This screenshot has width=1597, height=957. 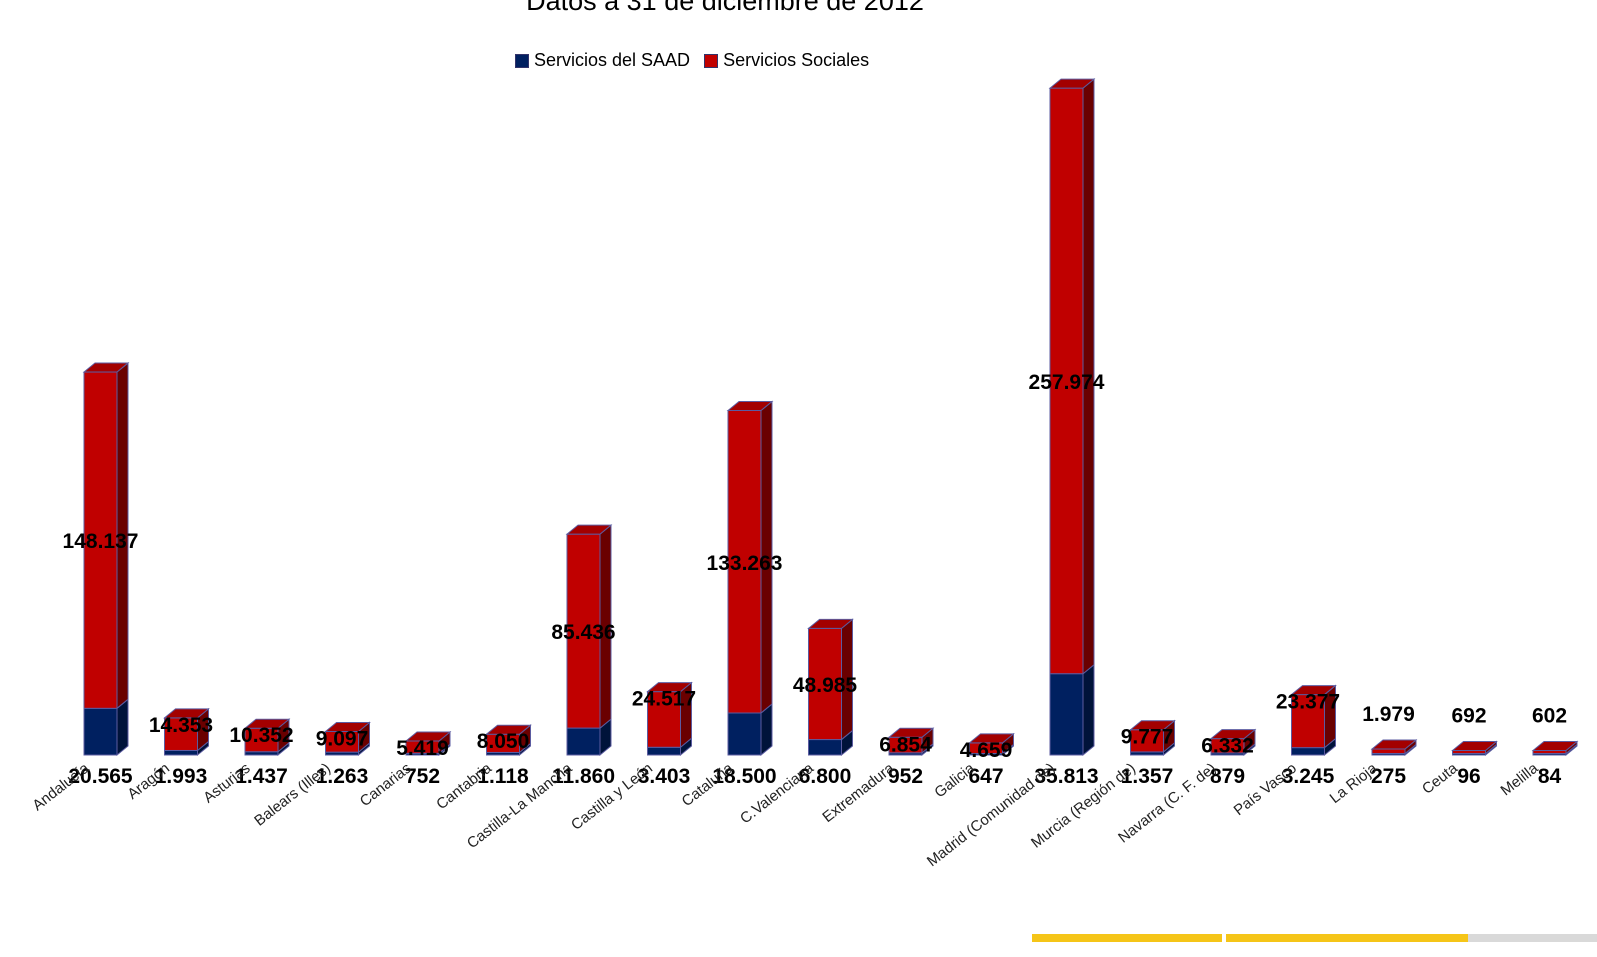 I want to click on data-label-servicios-sociales: 692, so click(x=1468, y=716).